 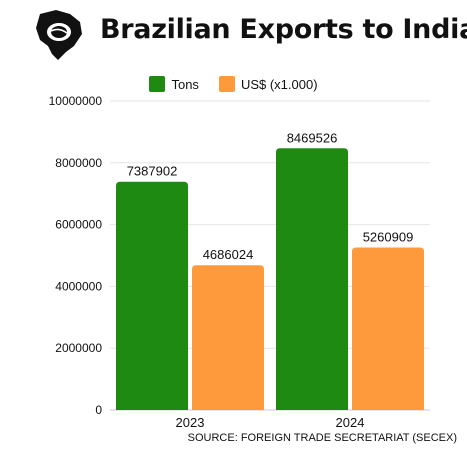 What do you see at coordinates (78, 225) in the screenshot?
I see `y-tick-label: 6000000` at bounding box center [78, 225].